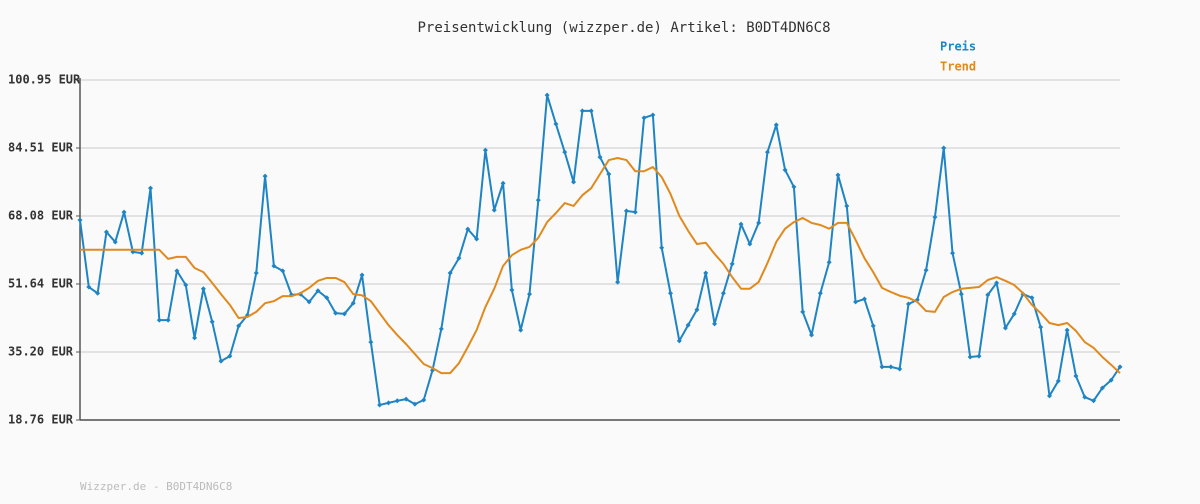  What do you see at coordinates (44, 80) in the screenshot?
I see `y-tick-label: 100.95 EUR` at bounding box center [44, 80].